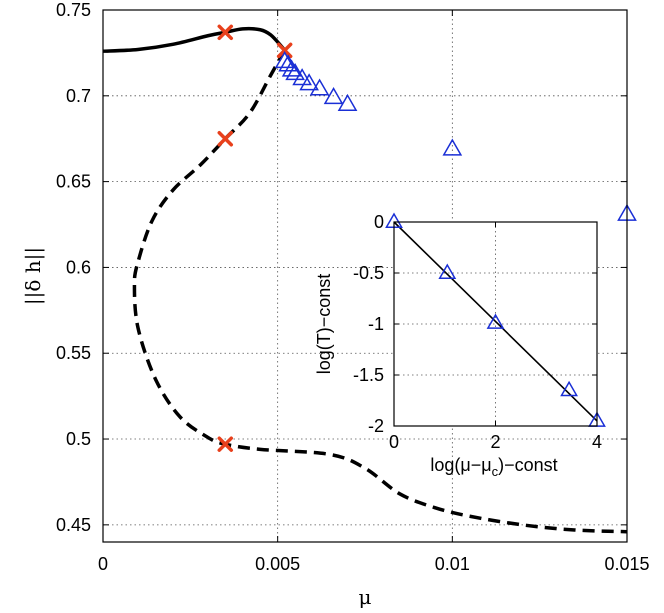 Image resolution: width=664 pixels, height=613 pixels. I want to click on main-ytick-label: 0.55, so click(73, 353).